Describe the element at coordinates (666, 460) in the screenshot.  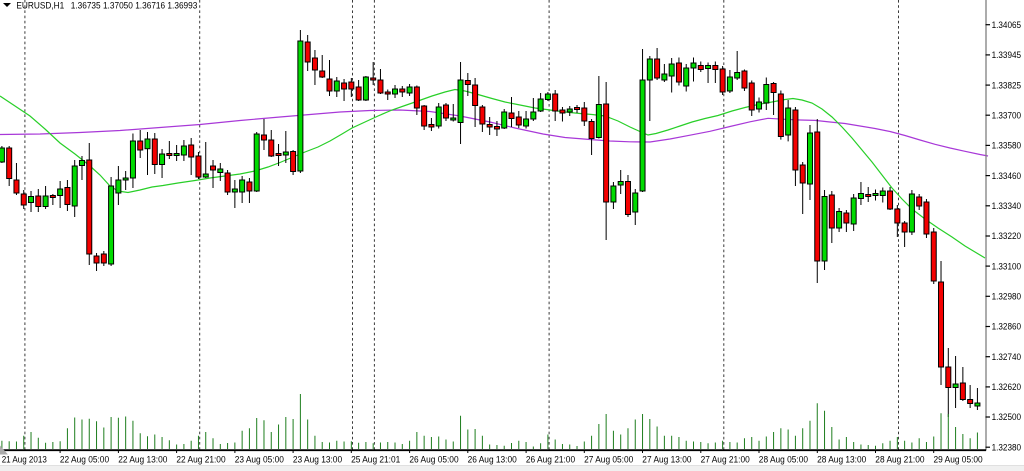
I see `svg-text: 27 Aug 13:00` at that location.